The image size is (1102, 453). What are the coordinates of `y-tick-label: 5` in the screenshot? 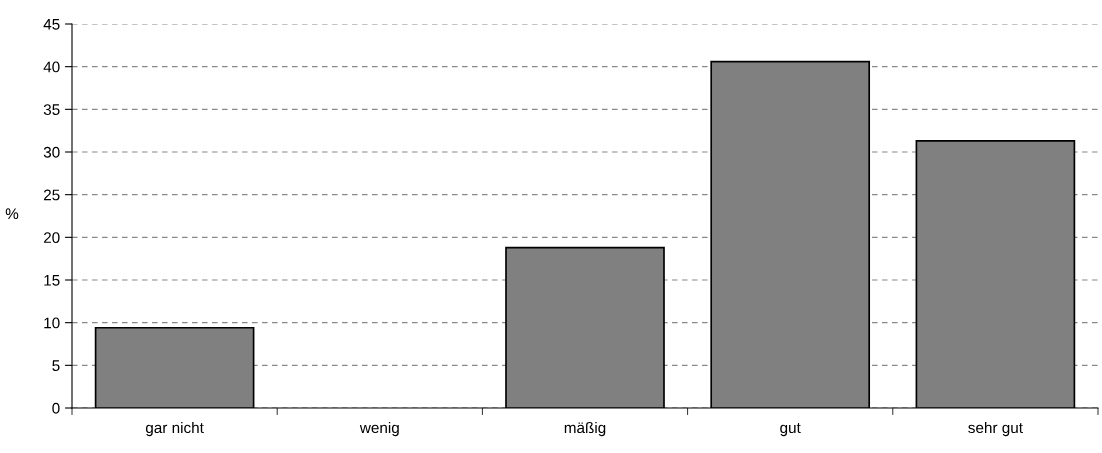 It's located at (56, 366).